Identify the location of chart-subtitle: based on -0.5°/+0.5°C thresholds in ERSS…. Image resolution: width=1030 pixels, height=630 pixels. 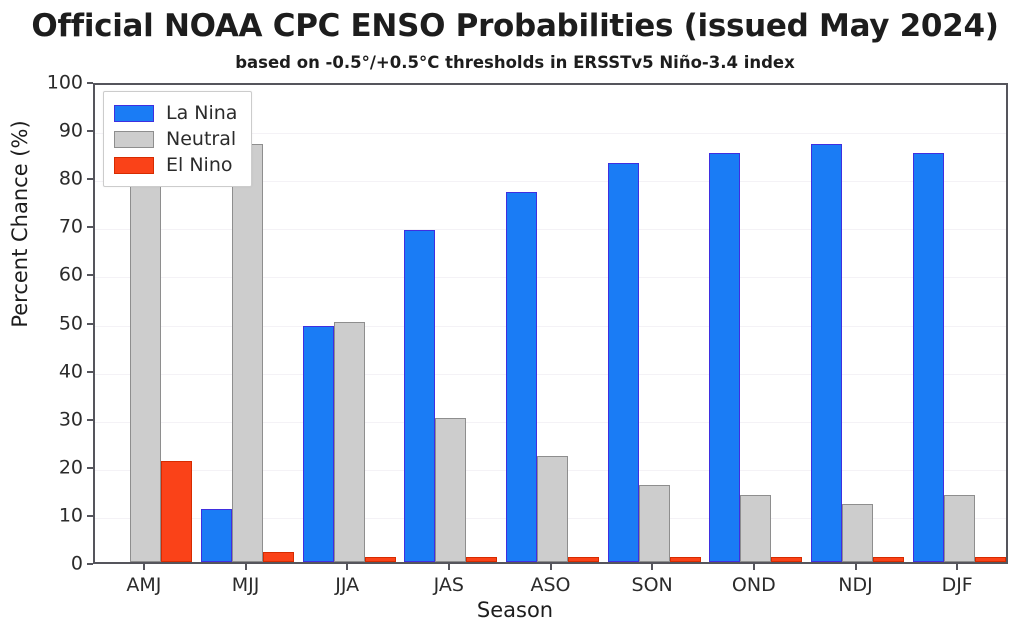
(515, 62).